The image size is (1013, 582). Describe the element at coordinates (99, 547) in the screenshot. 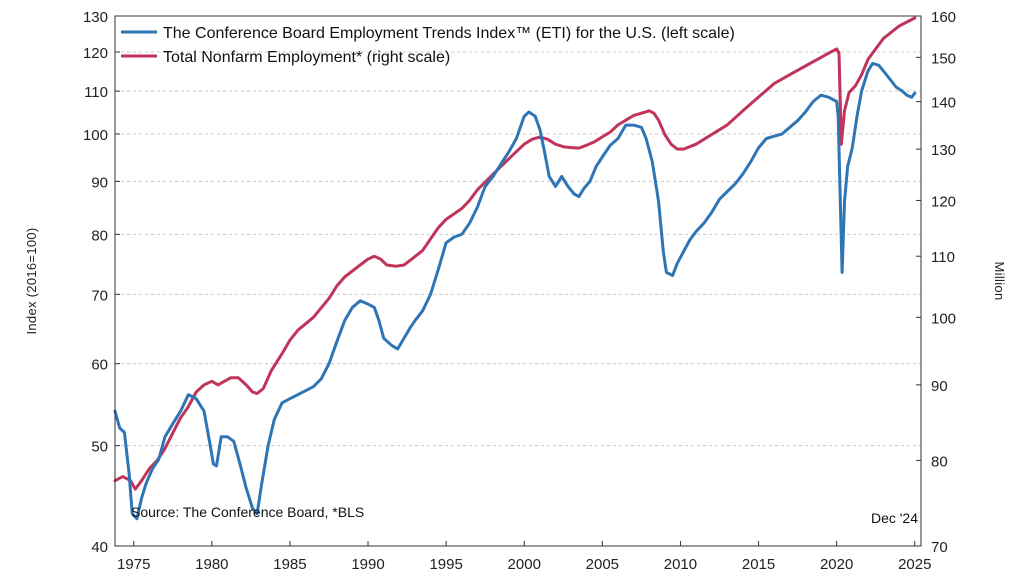

I see `left-tick-label: 40` at that location.